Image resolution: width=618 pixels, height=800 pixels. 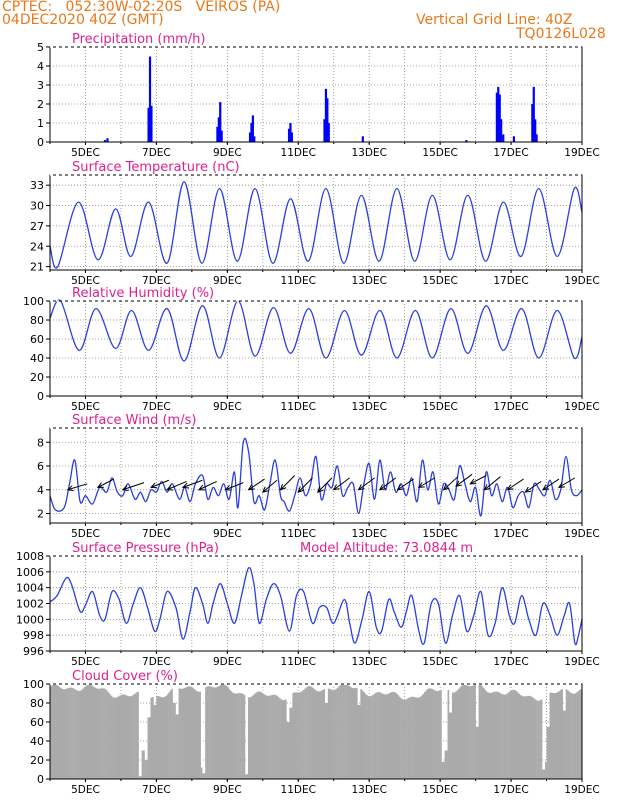 I want to click on y-tick-label: 100, so click(x=33, y=301).